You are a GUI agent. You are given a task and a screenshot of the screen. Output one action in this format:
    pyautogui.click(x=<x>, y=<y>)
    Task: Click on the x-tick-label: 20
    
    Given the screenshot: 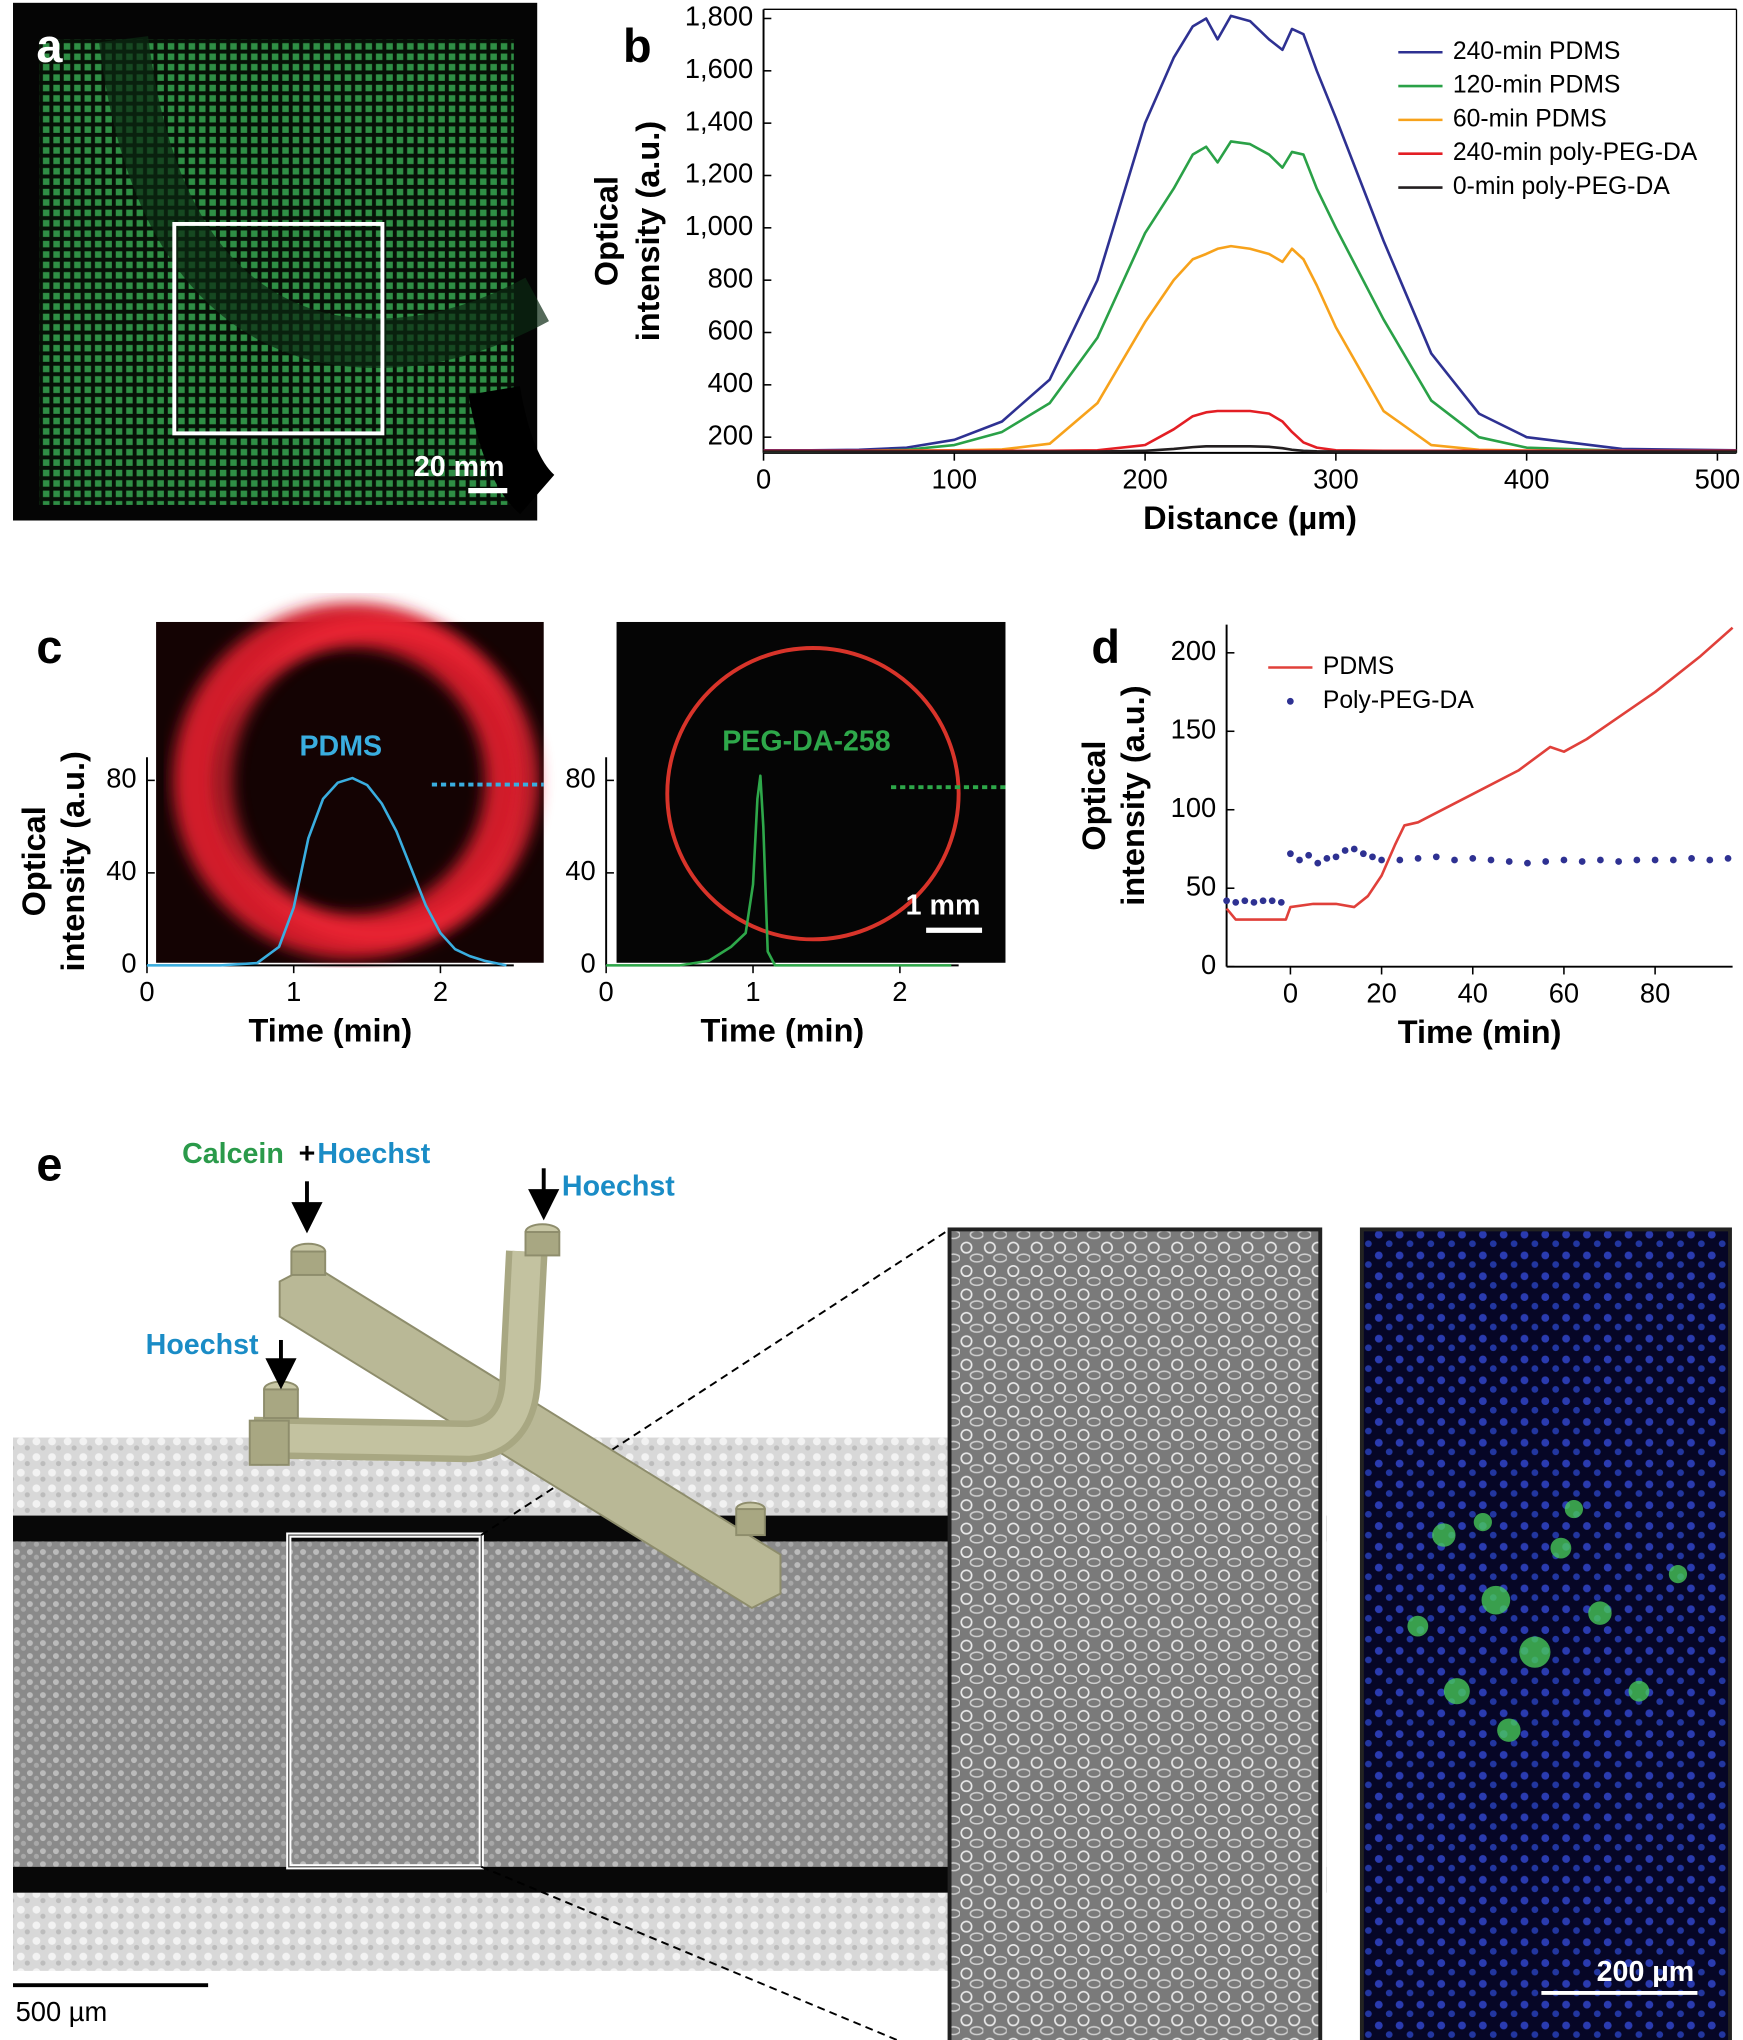 What is the action you would take?
    pyautogui.click(x=1381, y=993)
    